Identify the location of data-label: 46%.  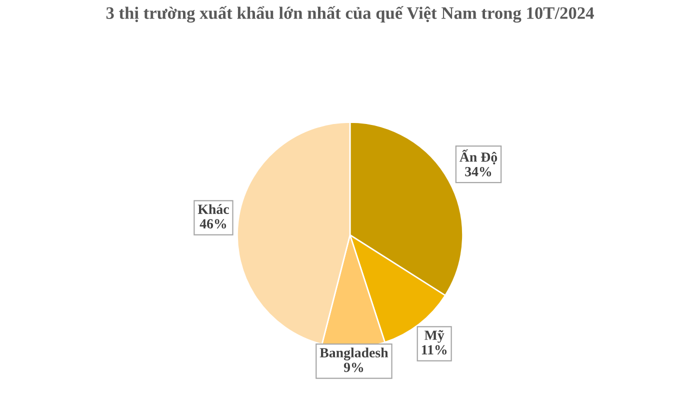
(213, 224).